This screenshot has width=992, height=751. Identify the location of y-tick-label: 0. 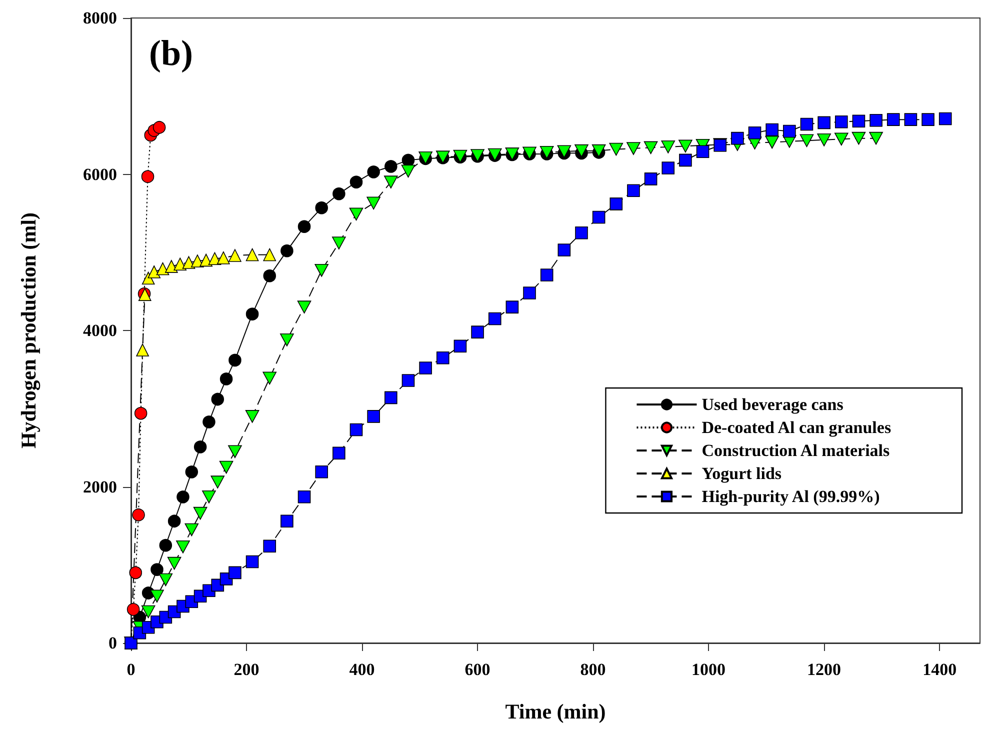
(112, 643).